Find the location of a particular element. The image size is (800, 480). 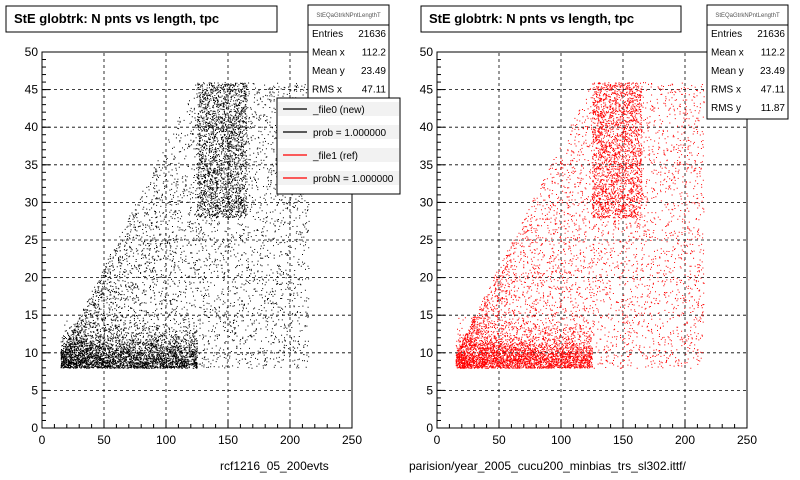

legend-label: _file1 (ref) is located at coordinates (335, 156).